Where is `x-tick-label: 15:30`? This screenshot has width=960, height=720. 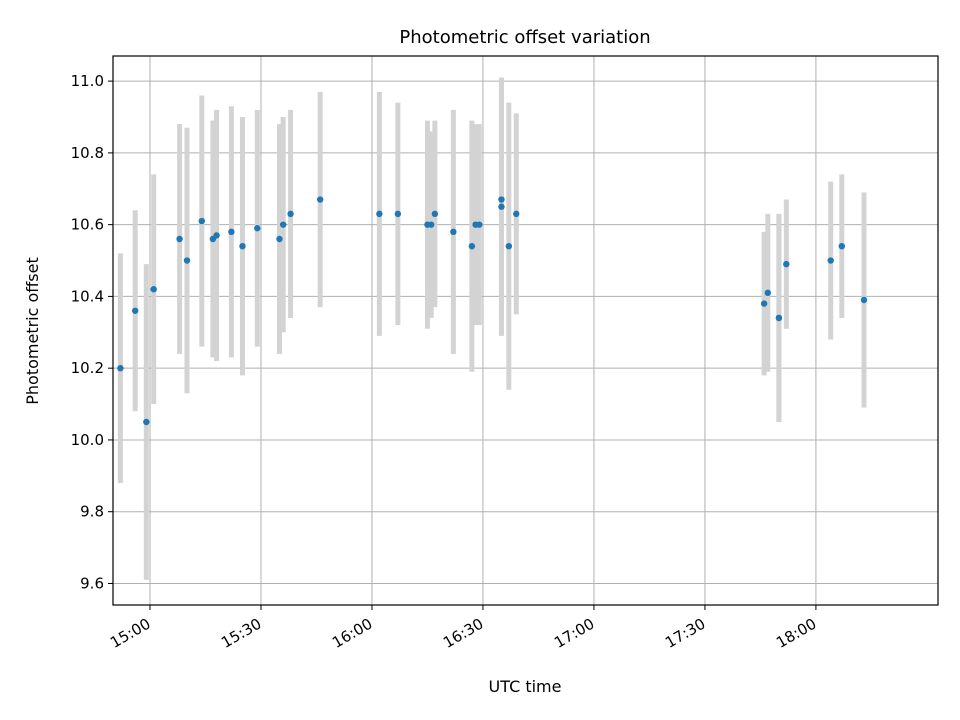
x-tick-label: 15:30 is located at coordinates (241, 633).